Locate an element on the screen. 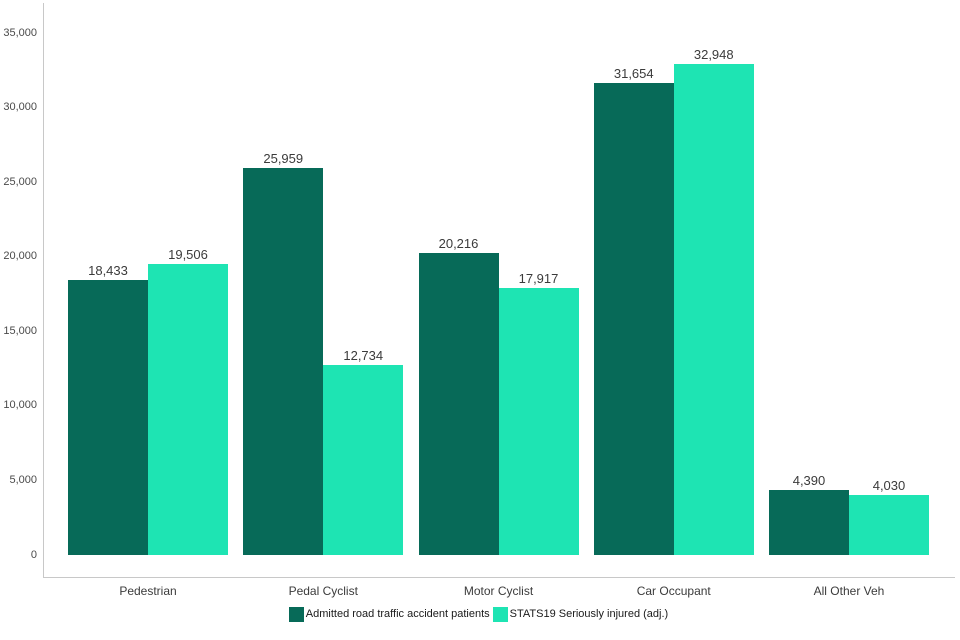  legend-item-admitted-patients: Admitted road traffic accident patients is located at coordinates (390, 614).